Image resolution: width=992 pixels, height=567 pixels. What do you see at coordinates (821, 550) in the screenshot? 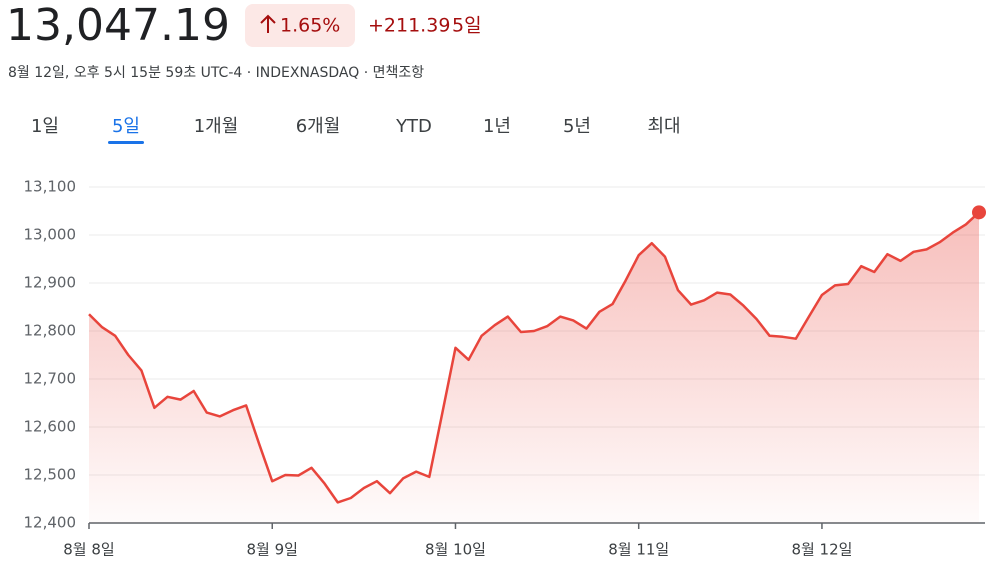
I see `x-tick-label: 8월 12일` at bounding box center [821, 550].